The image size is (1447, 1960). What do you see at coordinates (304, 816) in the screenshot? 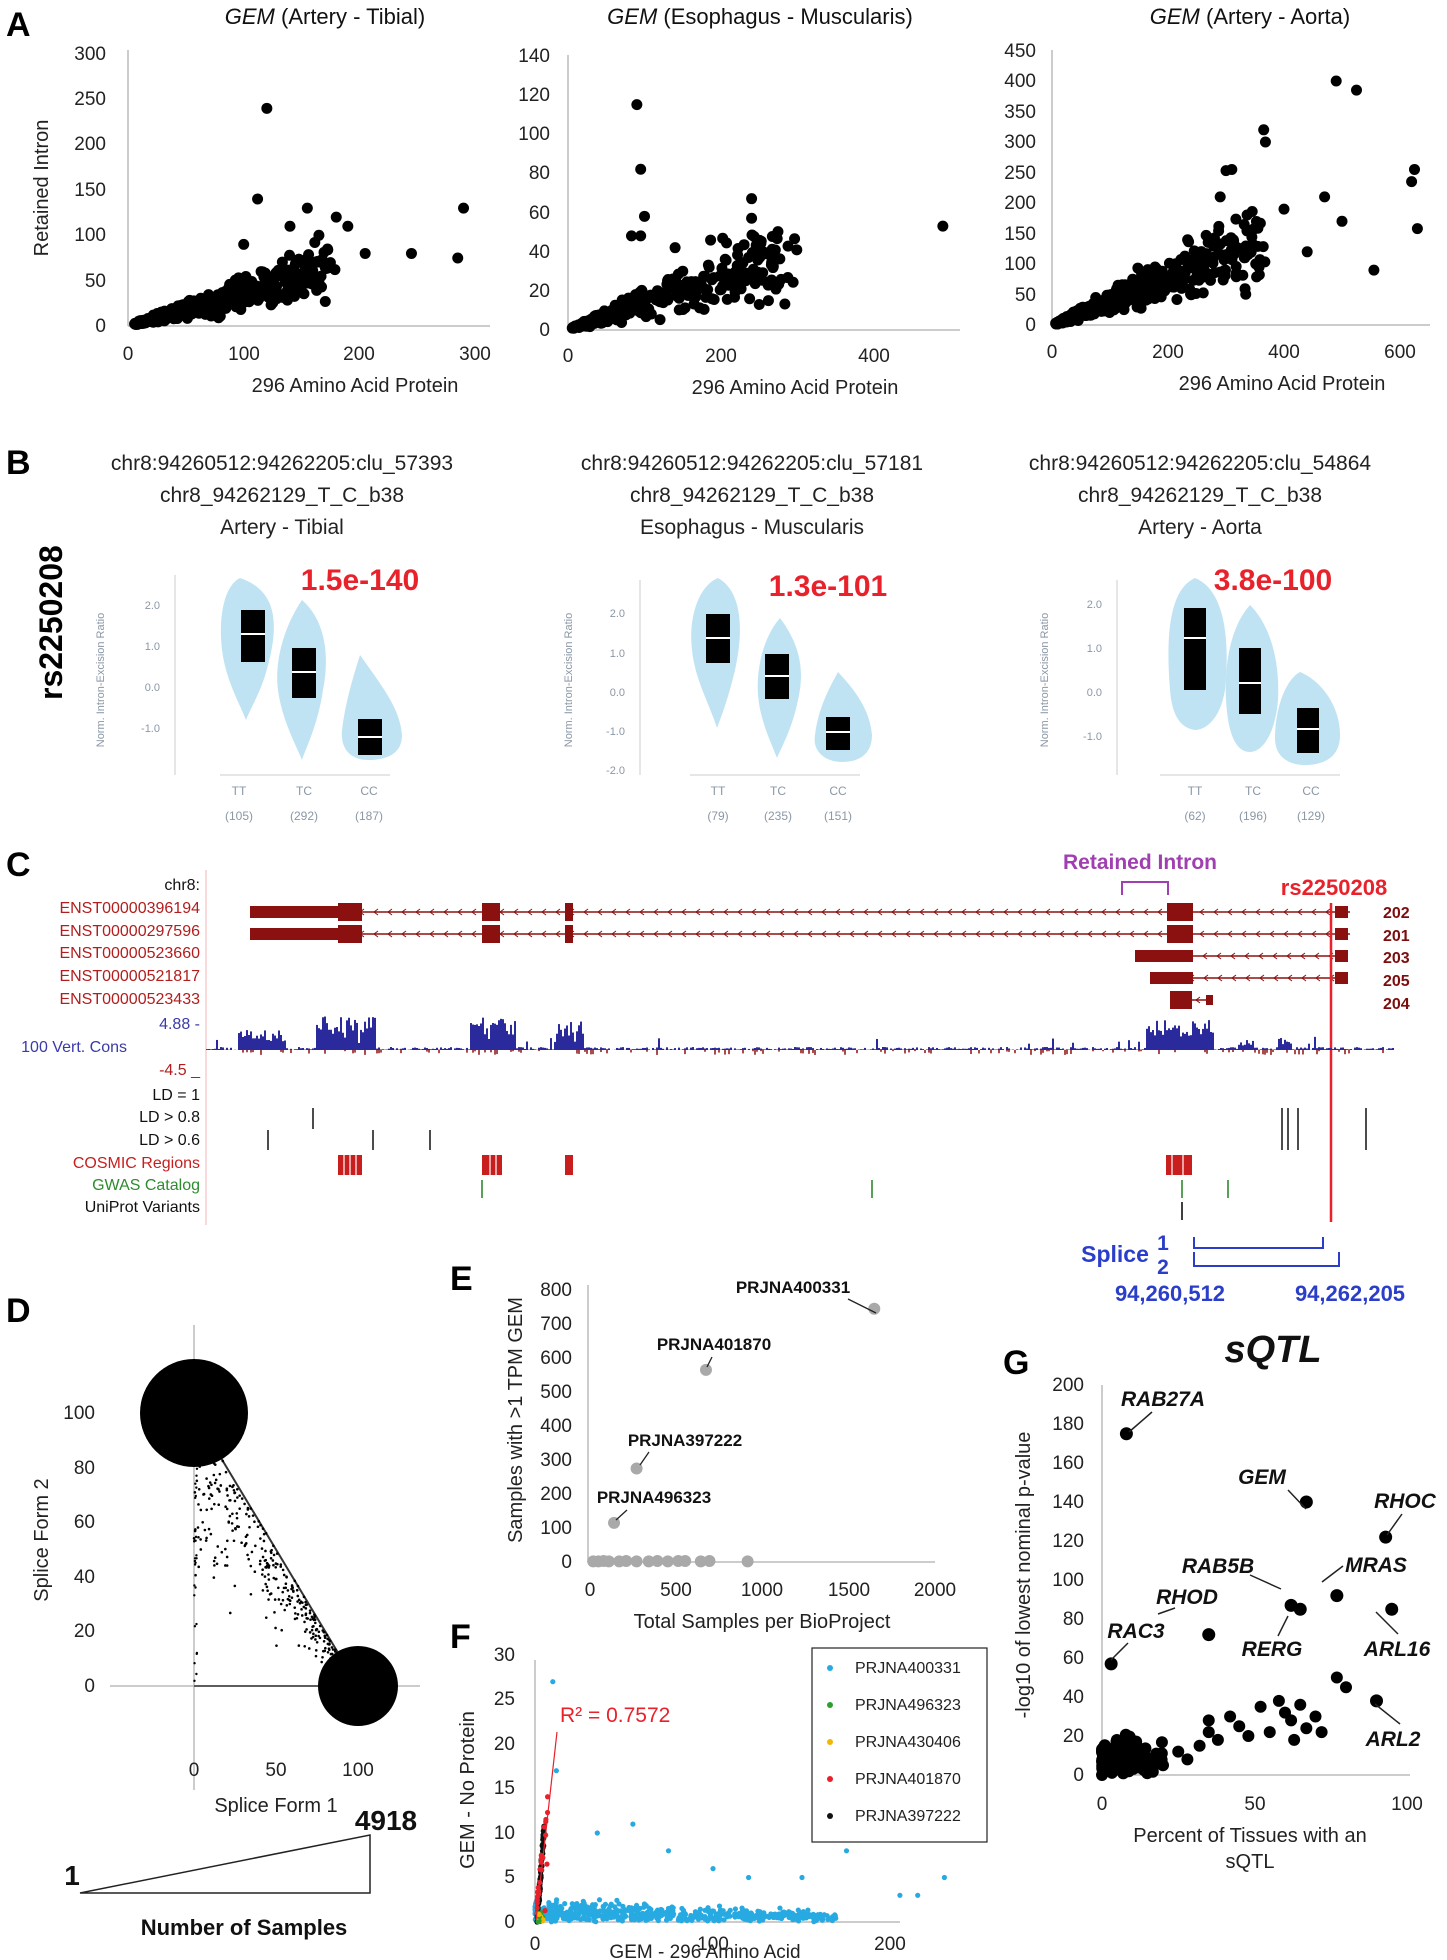
I see `b1-count: (292)` at bounding box center [304, 816].